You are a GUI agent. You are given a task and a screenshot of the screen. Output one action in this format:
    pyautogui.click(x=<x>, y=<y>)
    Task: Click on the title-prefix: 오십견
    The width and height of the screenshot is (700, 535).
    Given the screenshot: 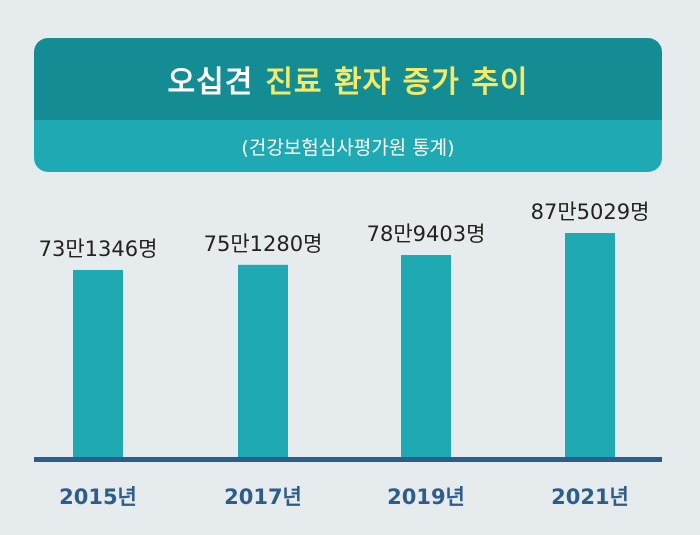 What is the action you would take?
    pyautogui.click(x=210, y=82)
    